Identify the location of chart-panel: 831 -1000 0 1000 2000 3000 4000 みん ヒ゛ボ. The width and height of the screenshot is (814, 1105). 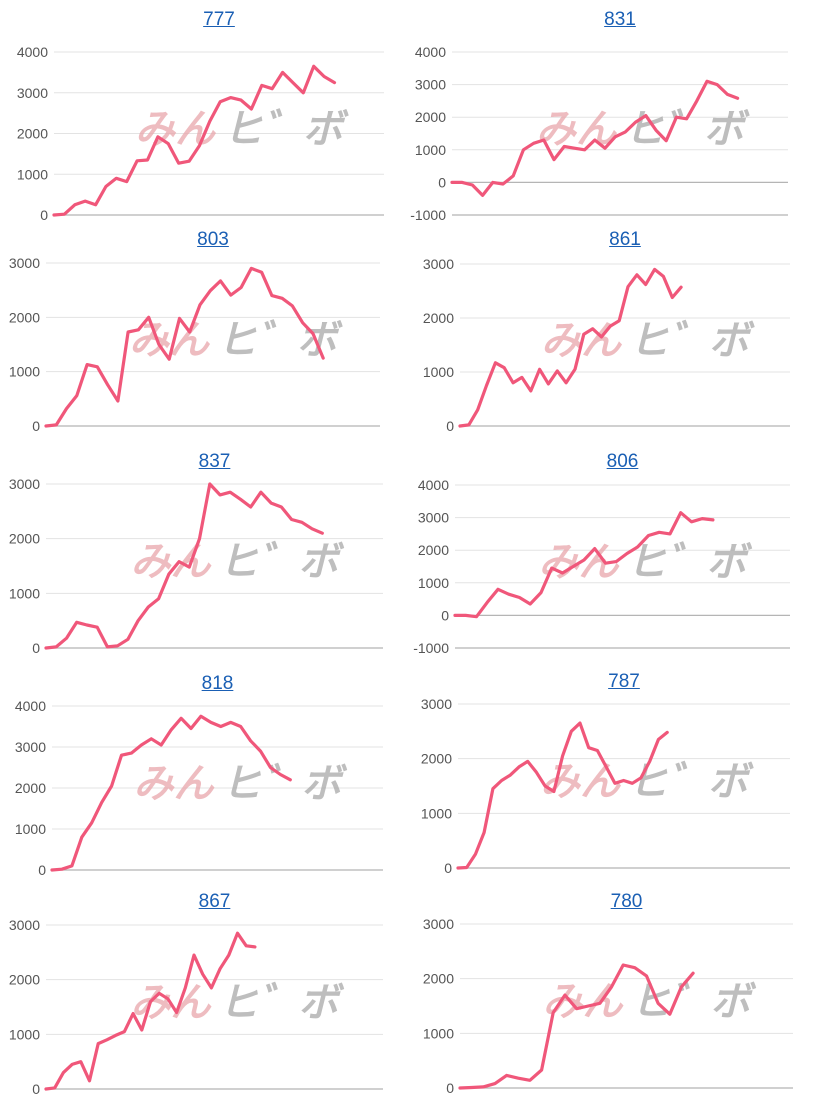
(609, 115).